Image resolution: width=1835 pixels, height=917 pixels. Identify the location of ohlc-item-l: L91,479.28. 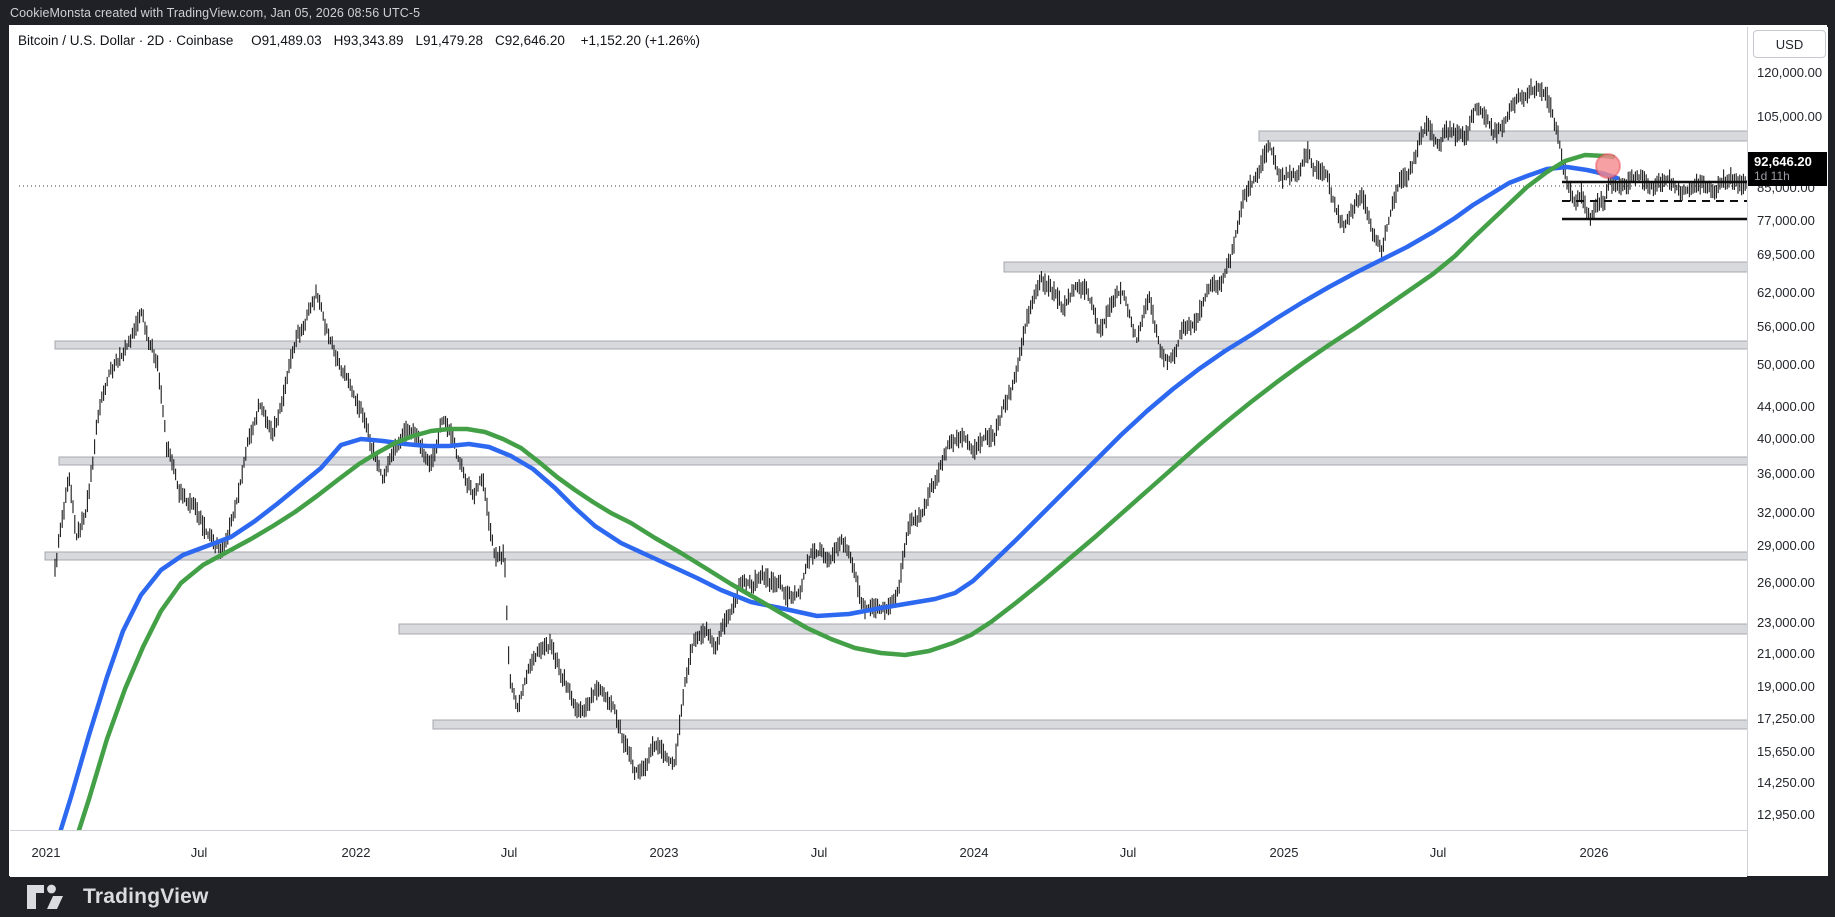
(449, 40).